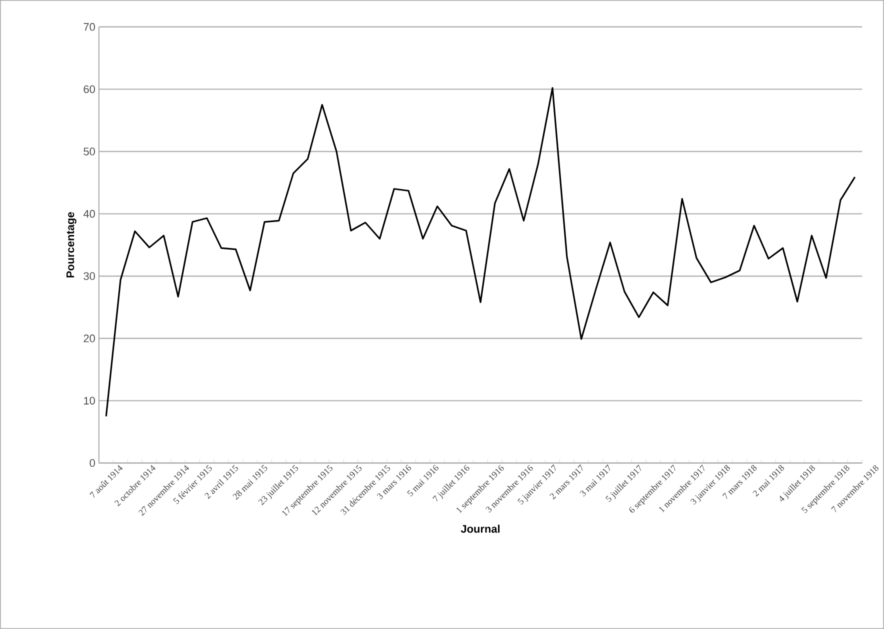 This screenshot has height=629, width=884. I want to click on y-tick-label: 70, so click(89, 27).